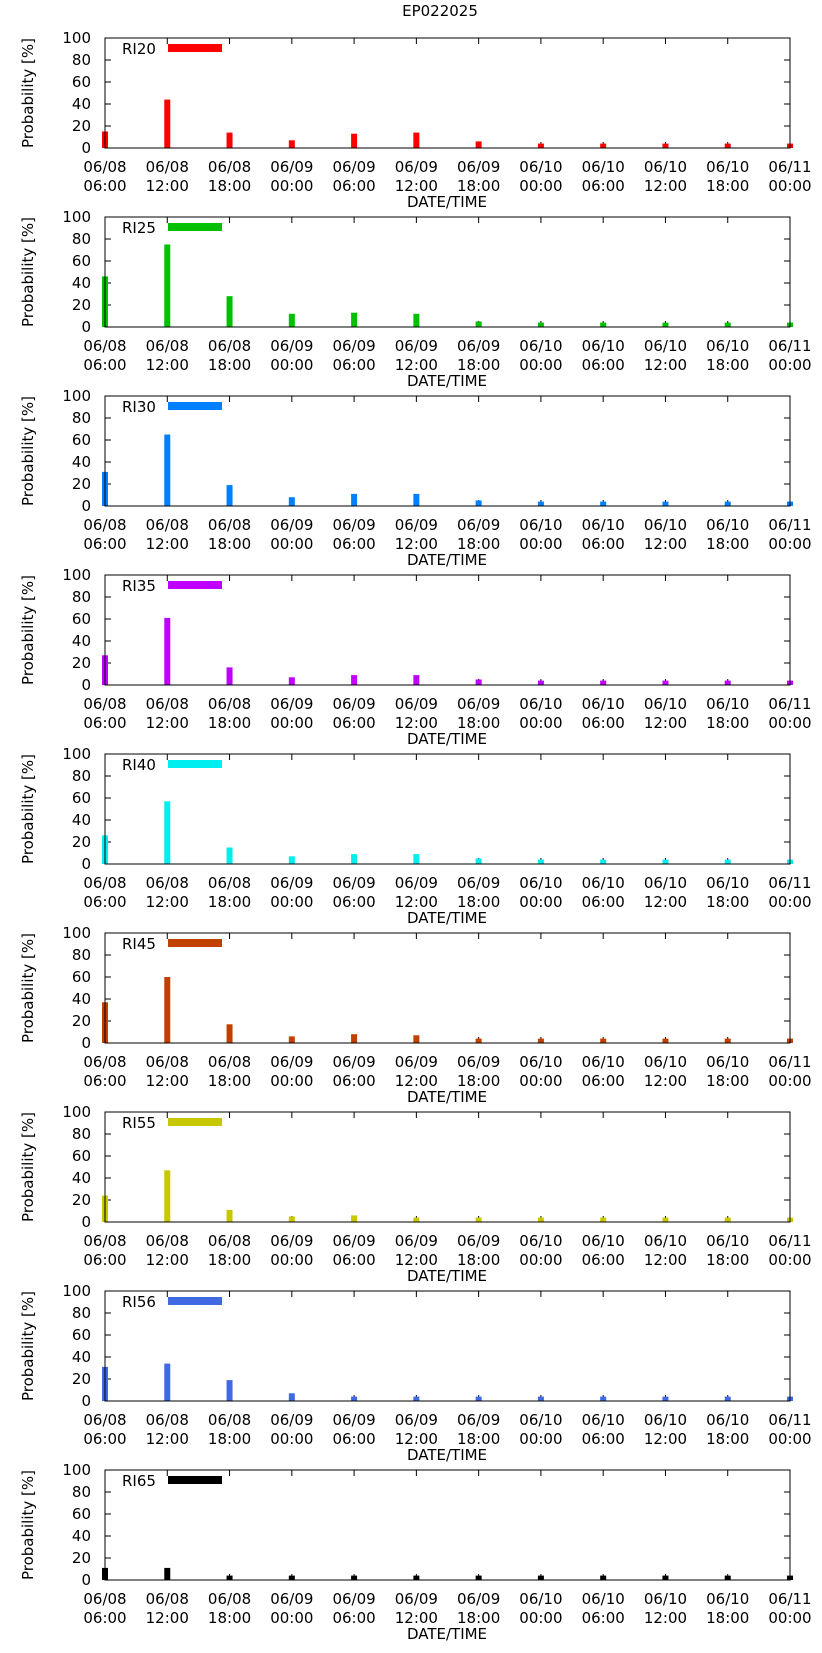 Image resolution: width=822 pixels, height=1653 pixels. What do you see at coordinates (195, 1301) in the screenshot?
I see `legend-swatch` at bounding box center [195, 1301].